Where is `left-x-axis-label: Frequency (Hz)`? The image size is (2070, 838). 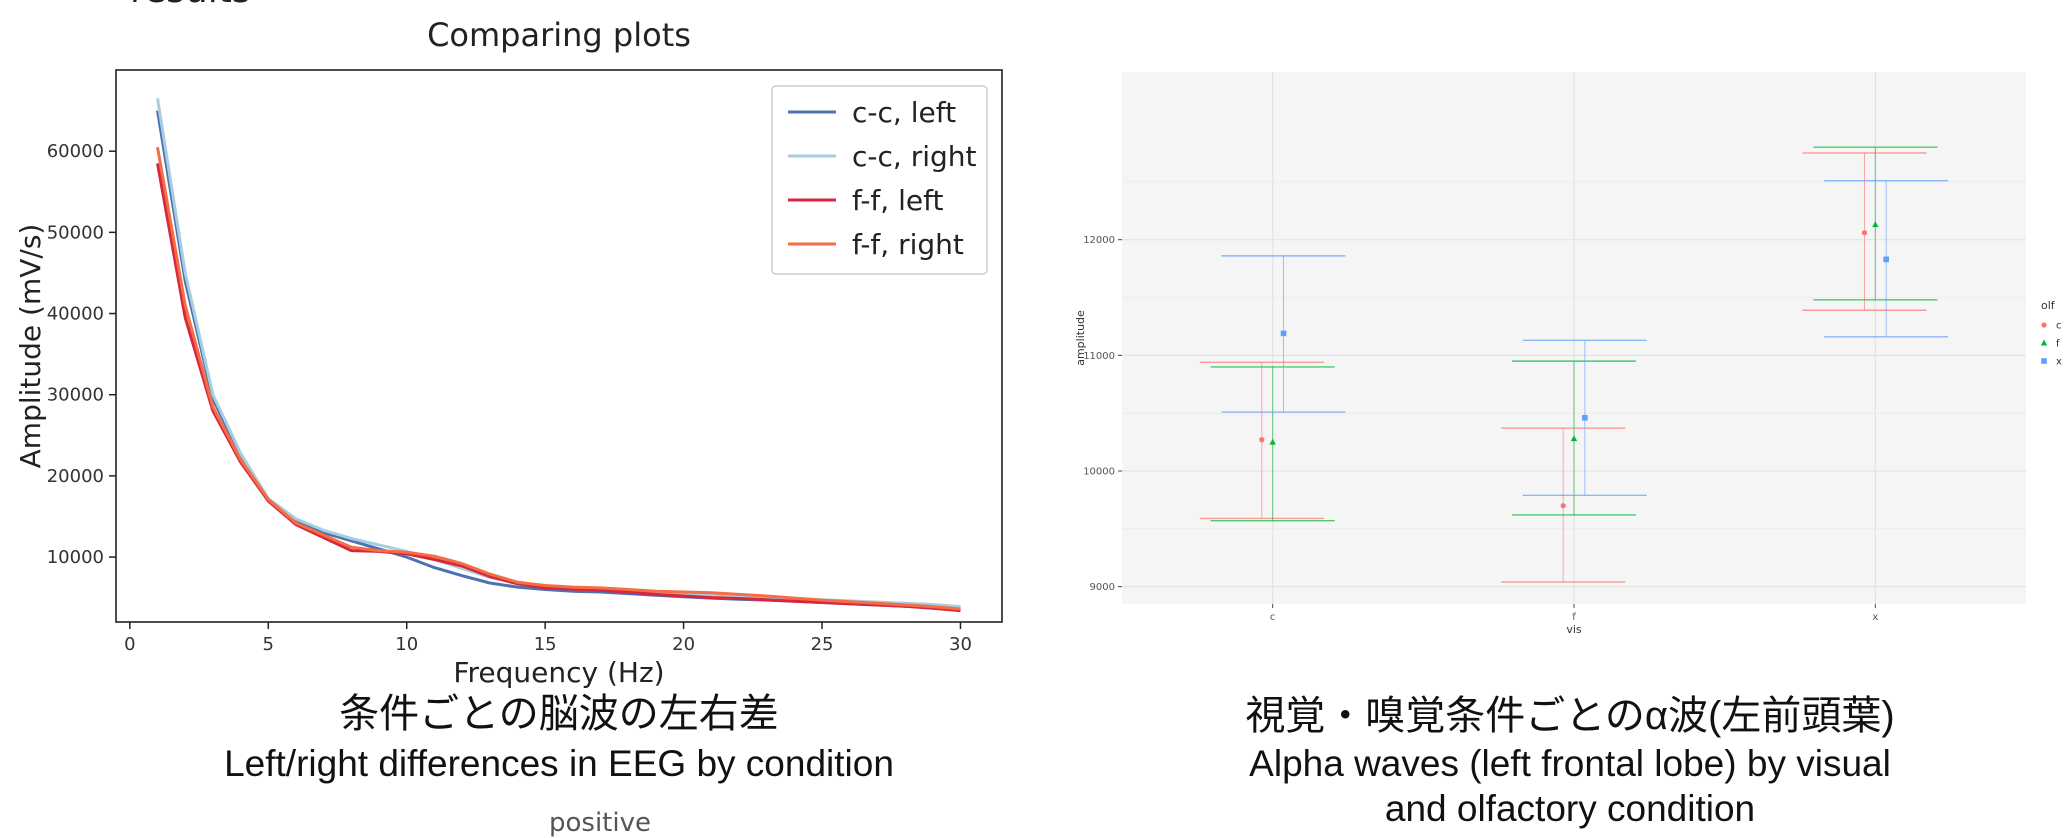
left-x-axis-label: Frequency (Hz) is located at coordinates (558, 672).